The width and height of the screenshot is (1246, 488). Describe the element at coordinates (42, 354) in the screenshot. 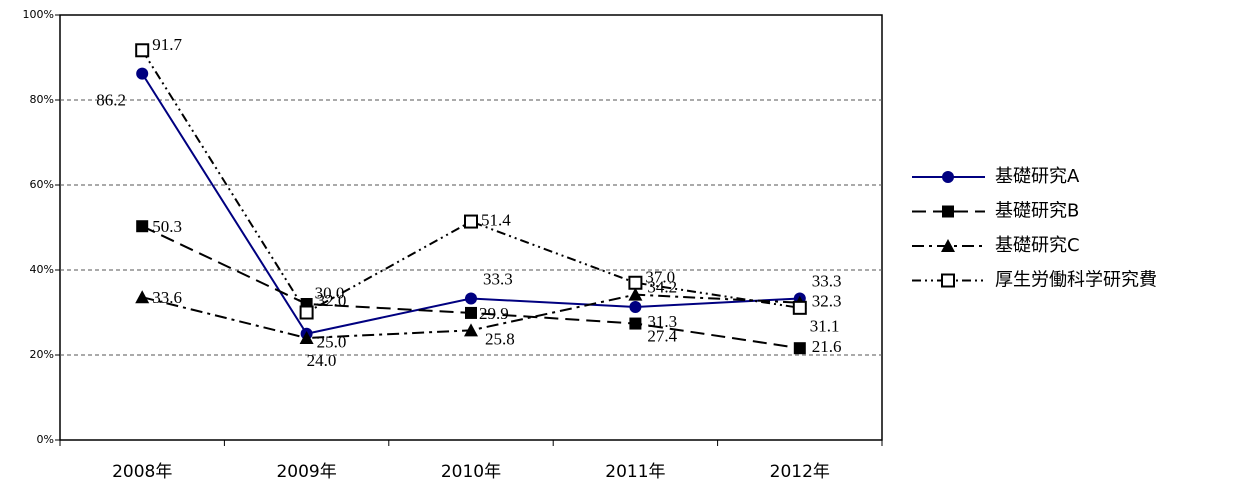

I see `y-tick-label: 20%` at that location.